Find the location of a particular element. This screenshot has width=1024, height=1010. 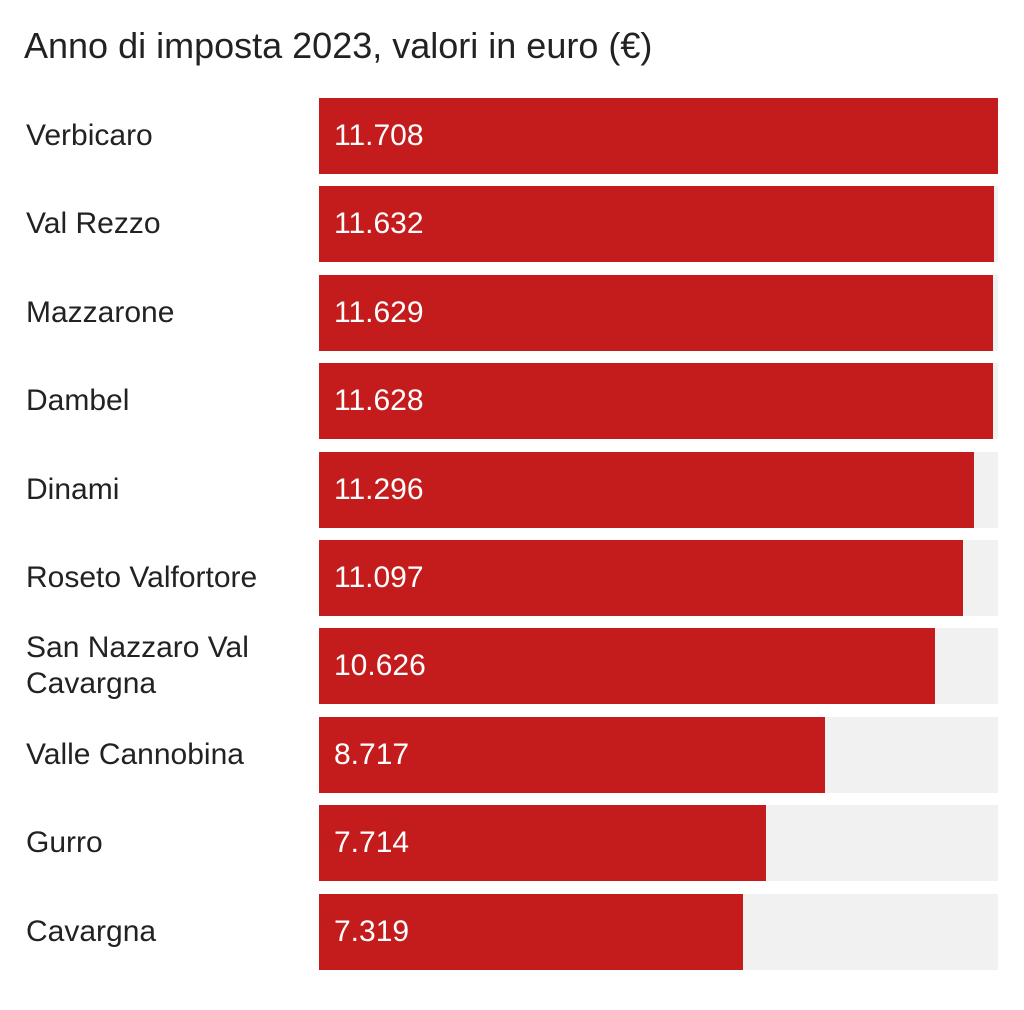

value-label: 11.628 is located at coordinates (379, 401).